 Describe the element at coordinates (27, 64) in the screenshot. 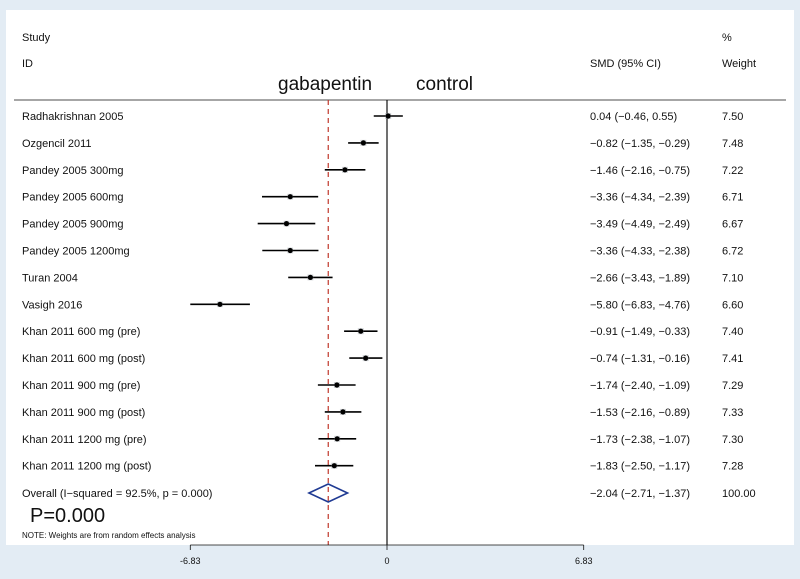

I see `header-id: ID` at that location.